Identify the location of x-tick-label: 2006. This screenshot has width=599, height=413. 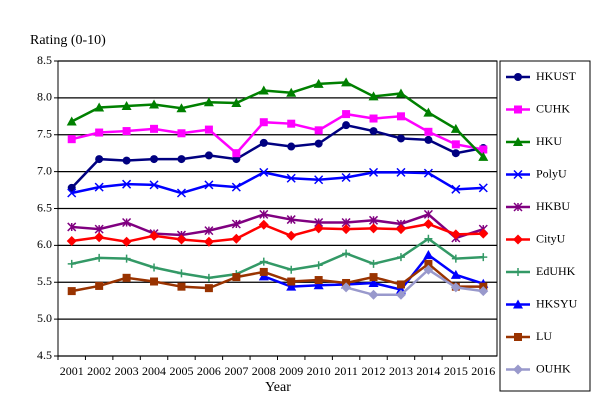
(209, 371).